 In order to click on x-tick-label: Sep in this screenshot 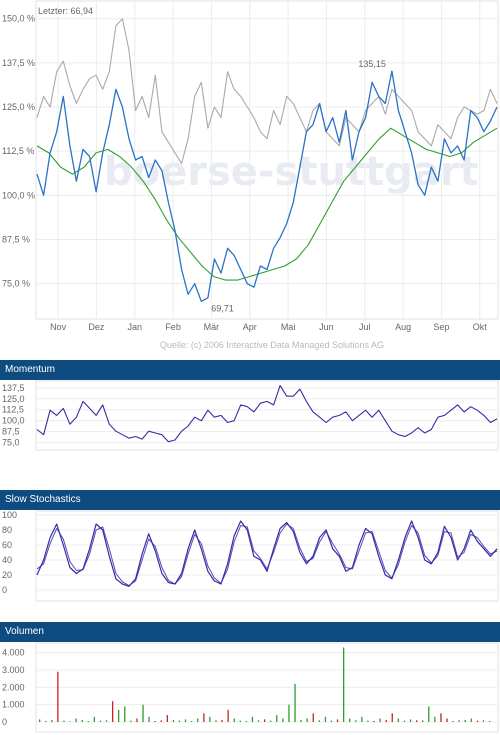, I will do `click(441, 327)`.